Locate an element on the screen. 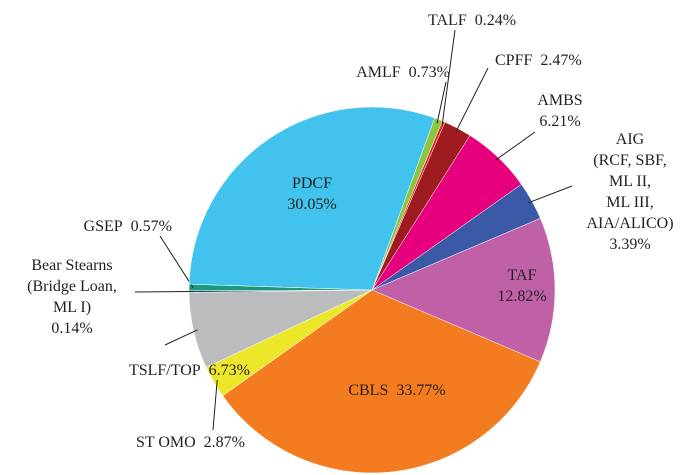 The height and width of the screenshot is (475, 685). slice-label: CBLS 33.77% is located at coordinates (396, 390).